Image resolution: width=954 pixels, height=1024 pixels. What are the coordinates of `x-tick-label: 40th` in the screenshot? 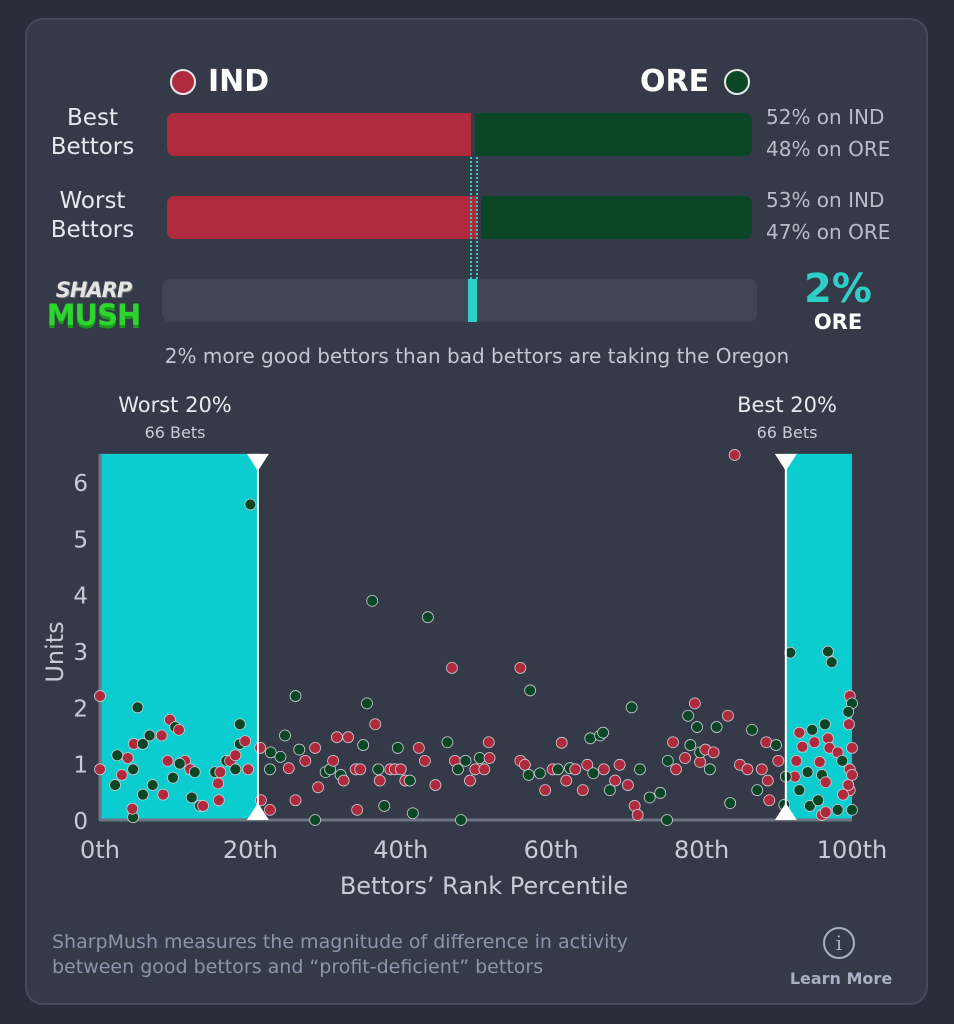 It's located at (400, 850).